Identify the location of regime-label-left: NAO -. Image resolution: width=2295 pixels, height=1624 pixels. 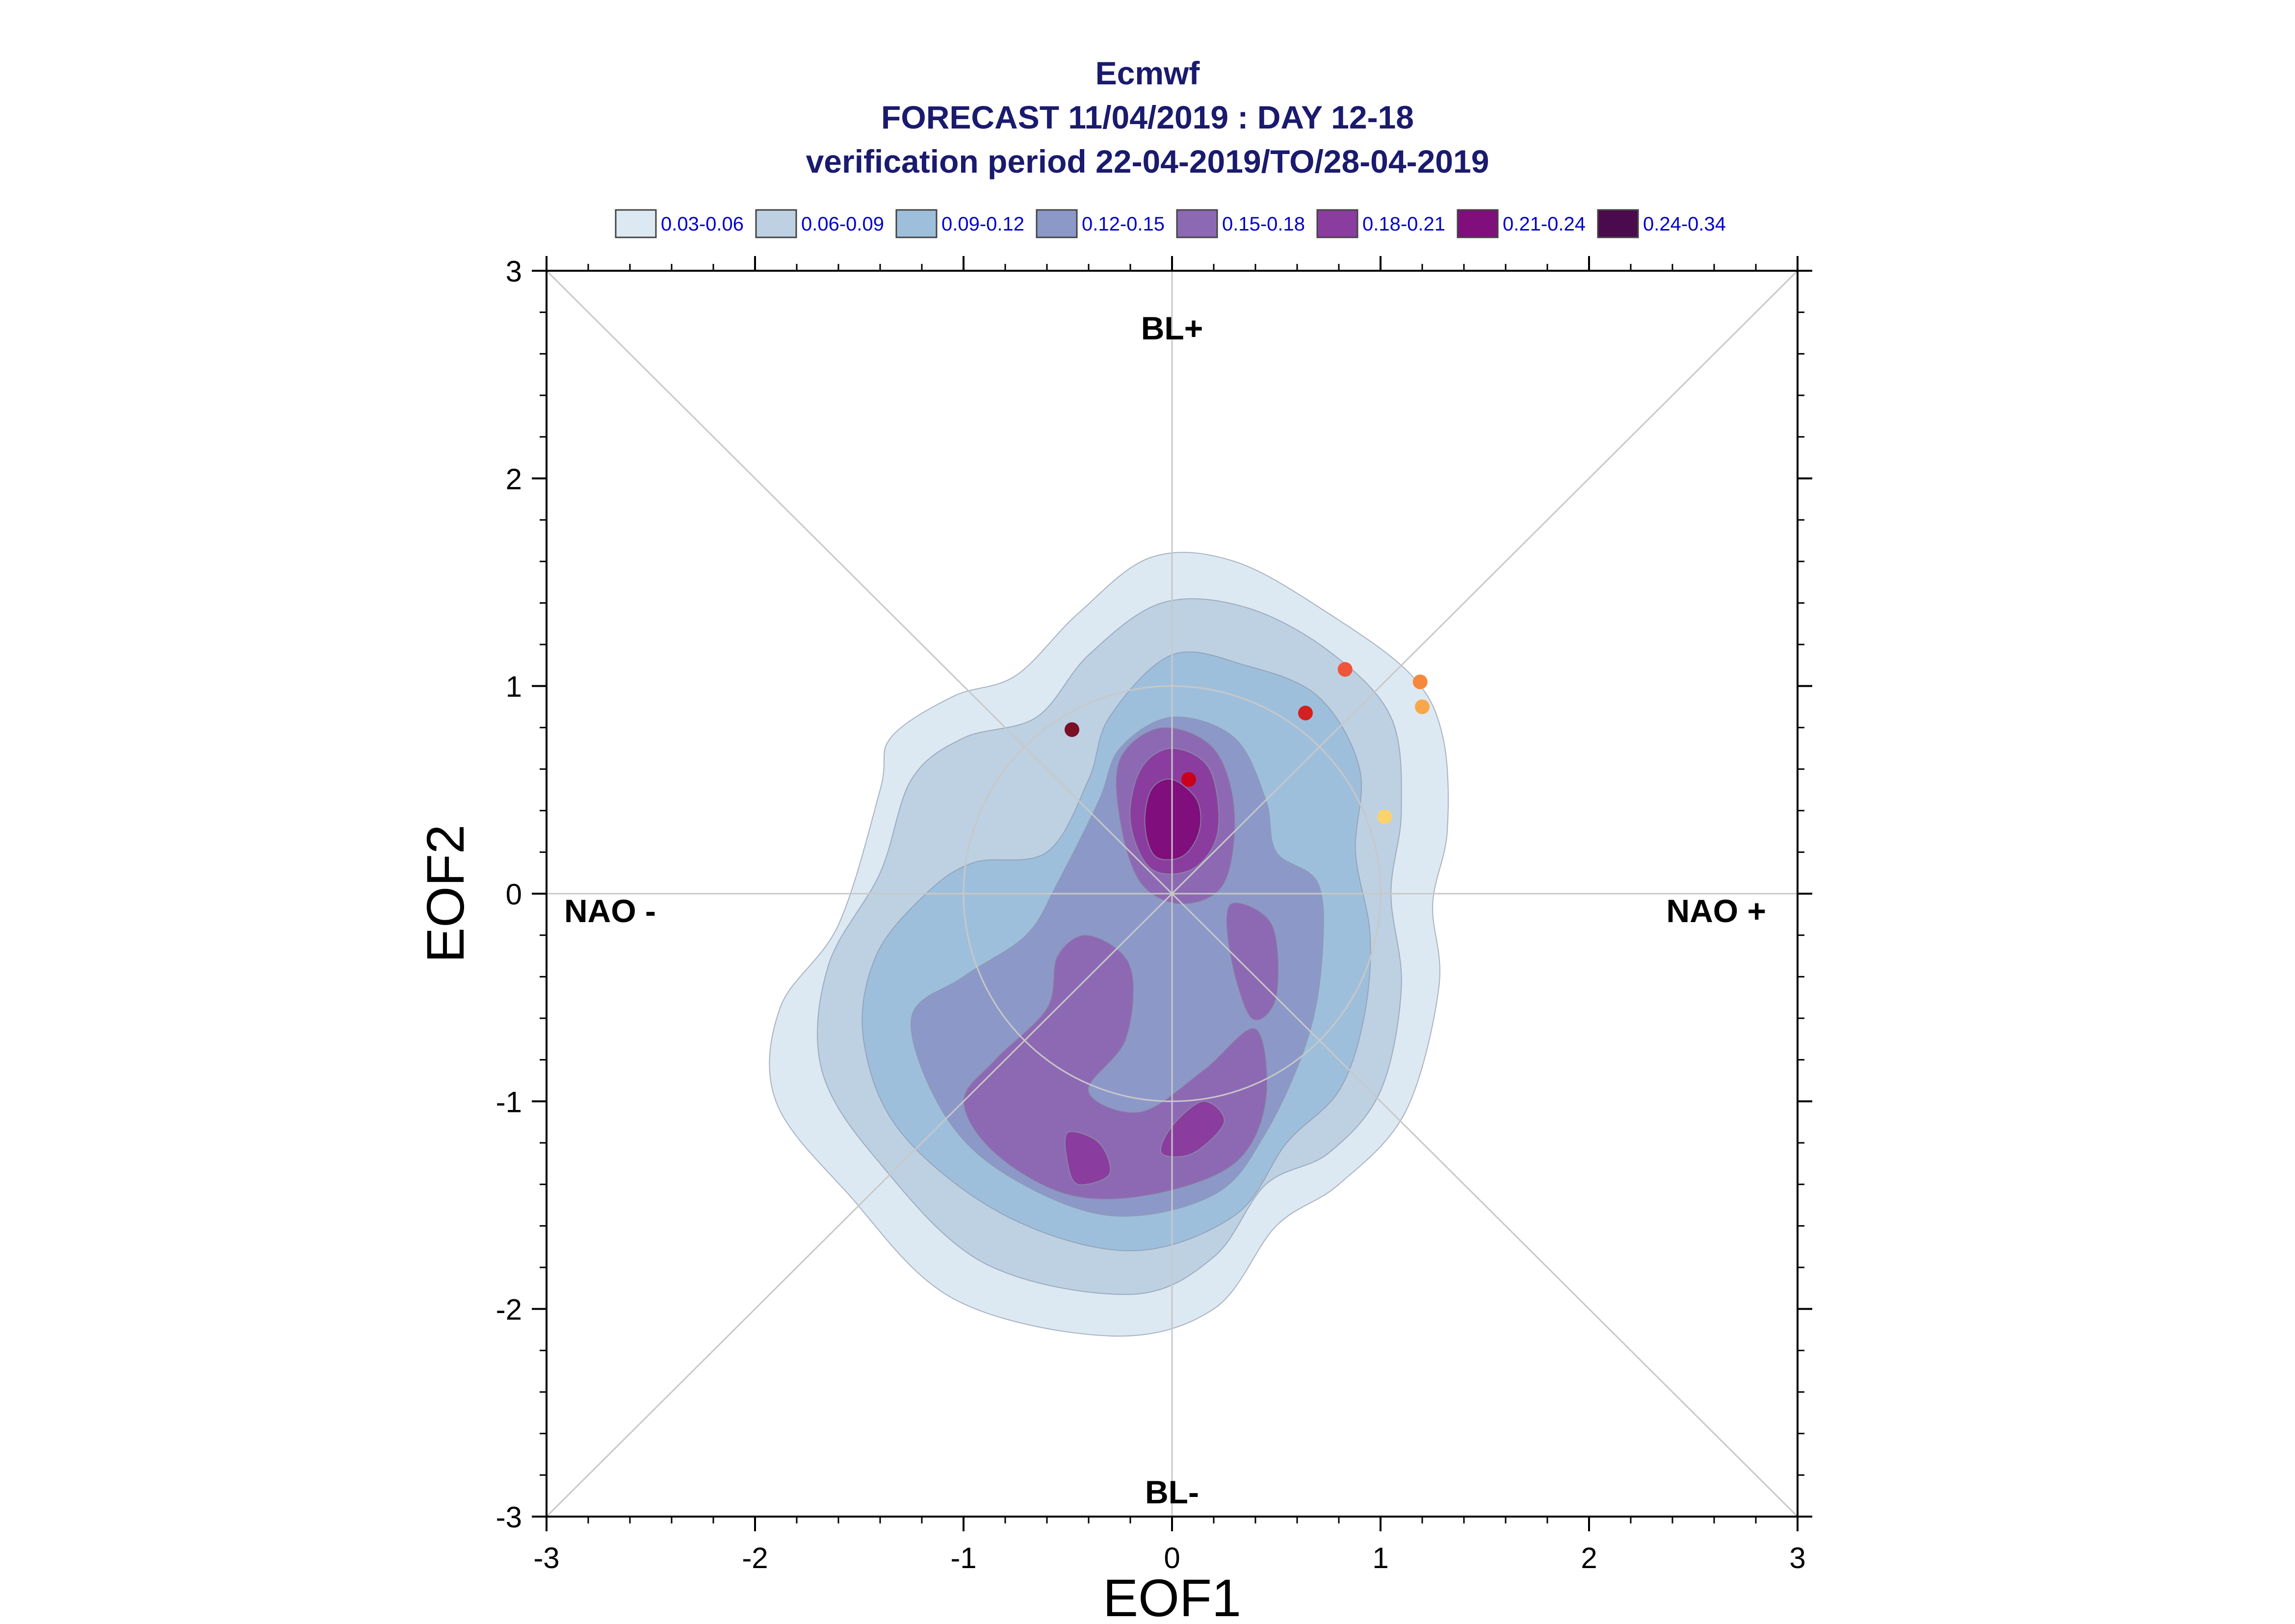
(610, 911).